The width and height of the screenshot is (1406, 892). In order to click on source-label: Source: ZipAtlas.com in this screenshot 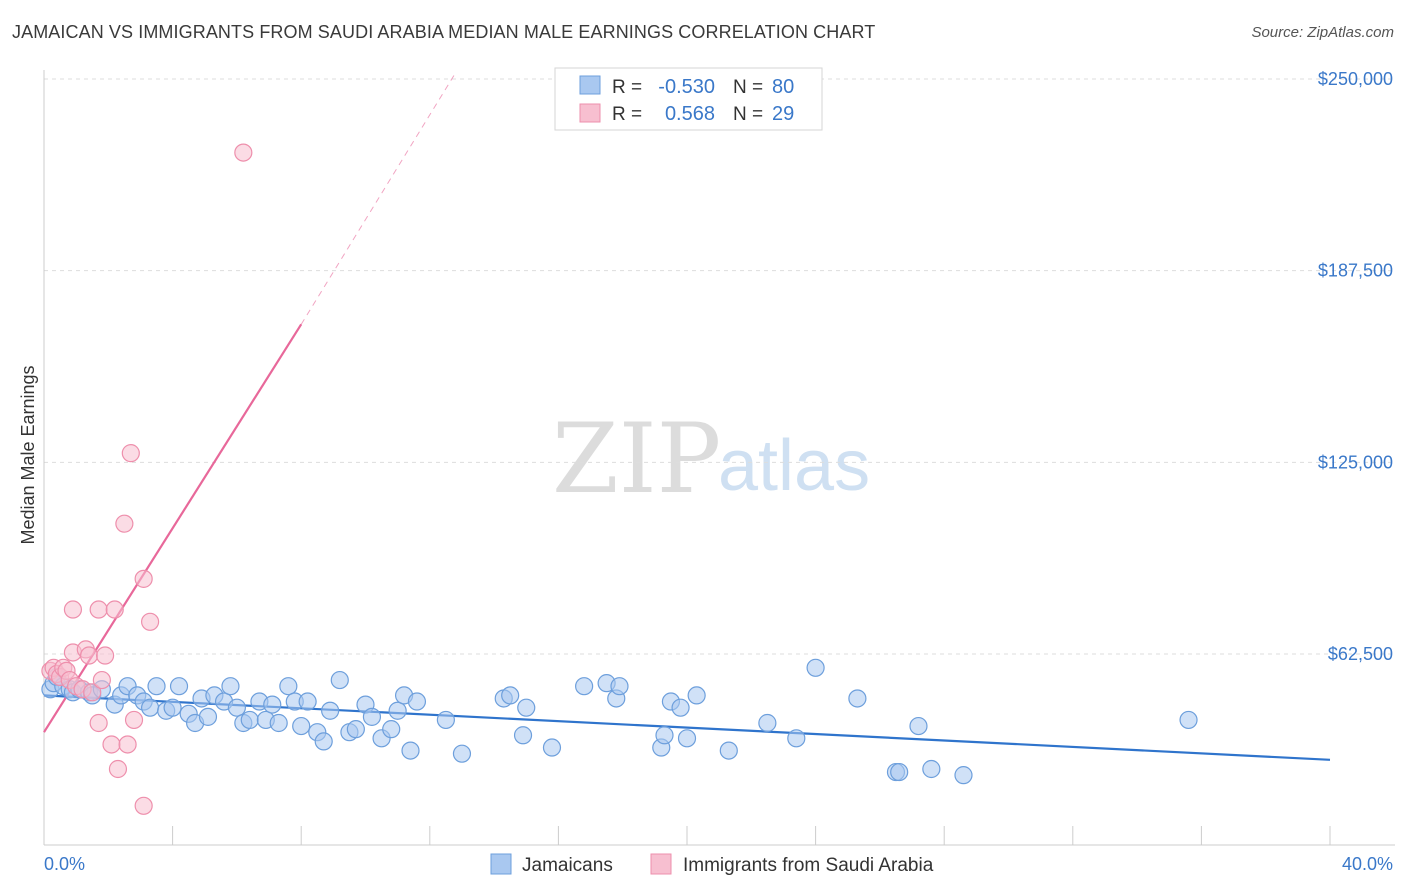, I will do `click(1322, 32)`.